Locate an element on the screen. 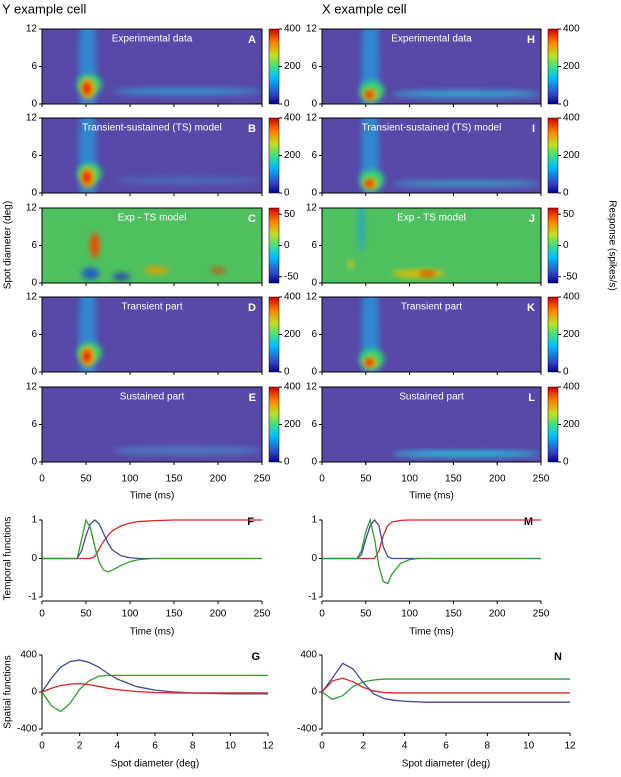  panel-title: Exp - TS model is located at coordinates (431, 218).